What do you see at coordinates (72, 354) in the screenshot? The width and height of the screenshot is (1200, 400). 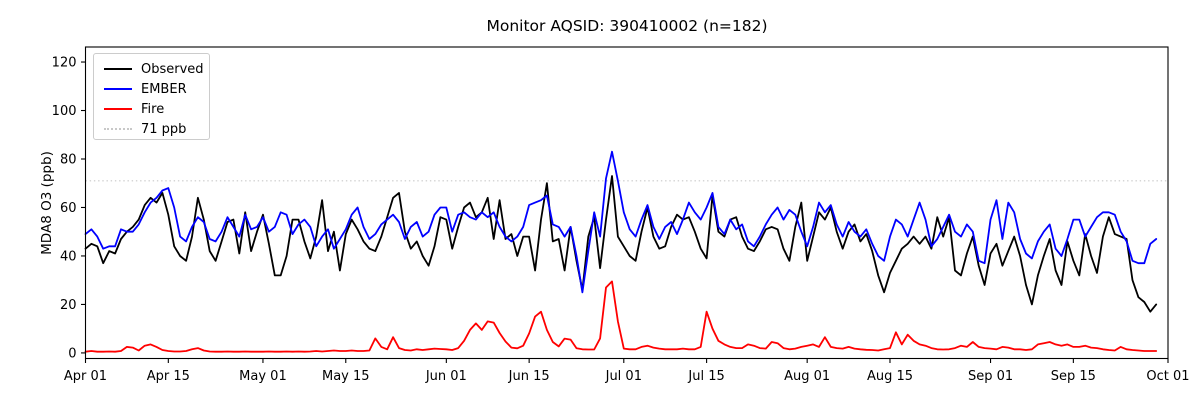 I see `y-tick-label: 0` at bounding box center [72, 354].